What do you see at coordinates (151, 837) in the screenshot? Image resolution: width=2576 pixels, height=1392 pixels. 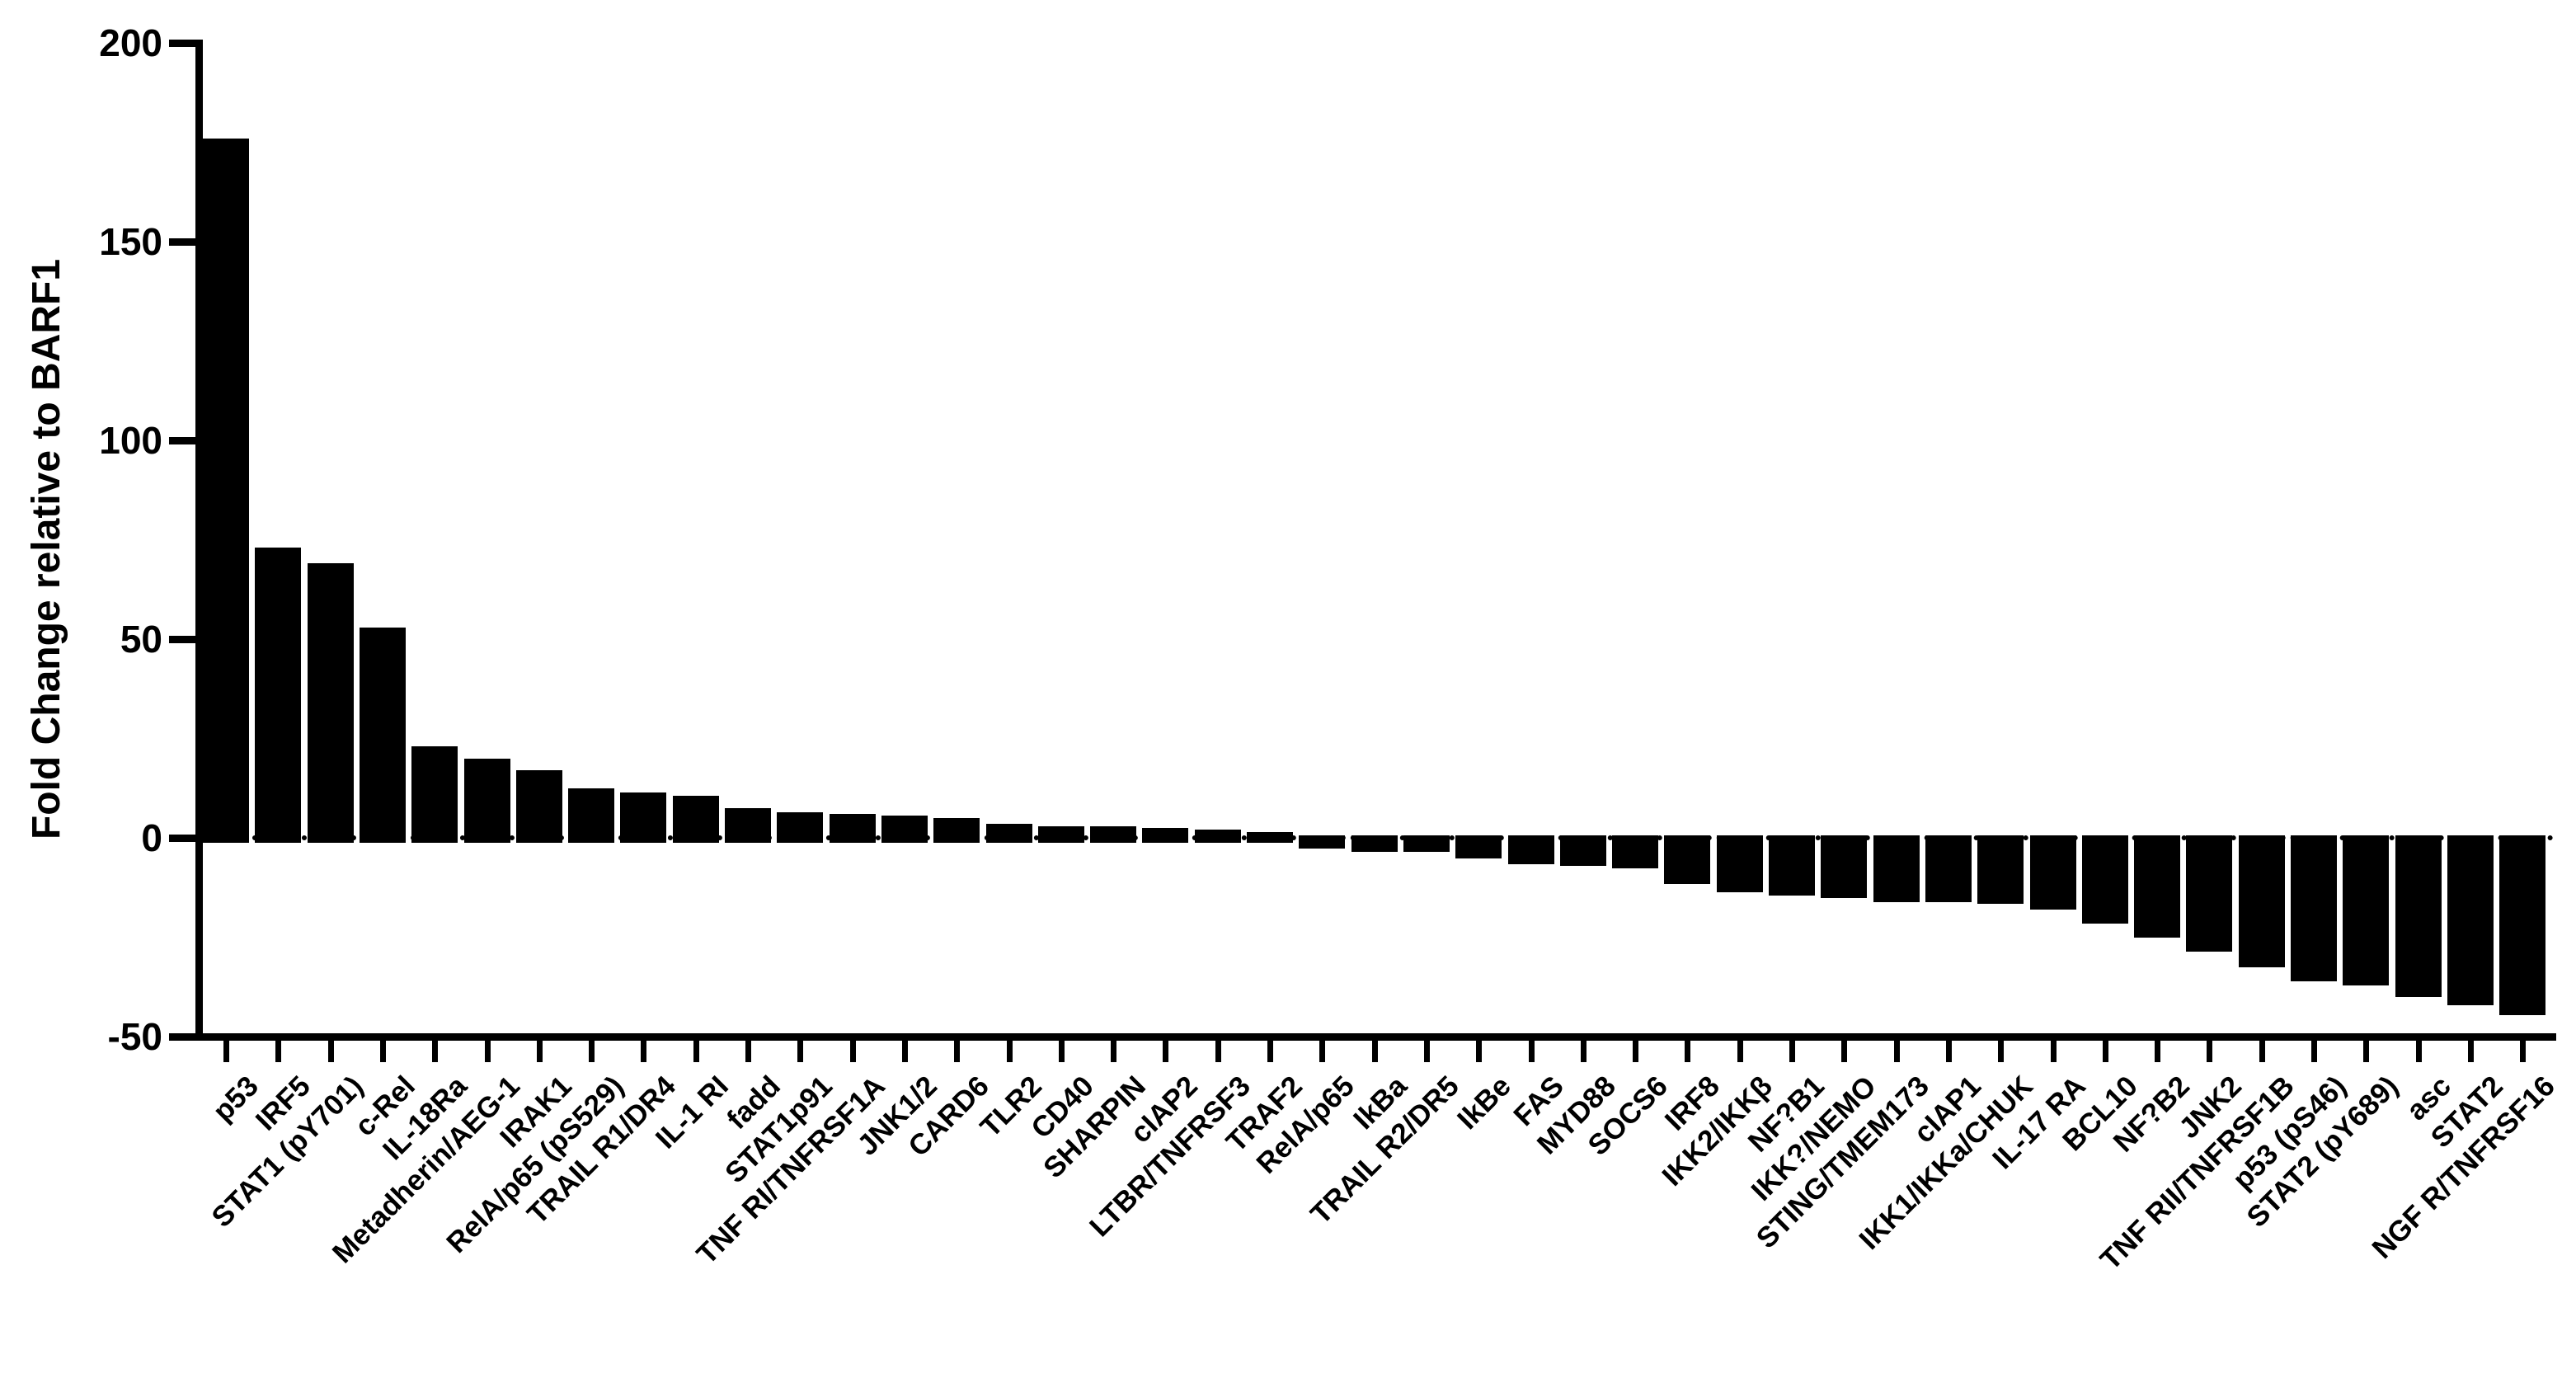 I see `y-axis-tick-label: 0` at bounding box center [151, 837].